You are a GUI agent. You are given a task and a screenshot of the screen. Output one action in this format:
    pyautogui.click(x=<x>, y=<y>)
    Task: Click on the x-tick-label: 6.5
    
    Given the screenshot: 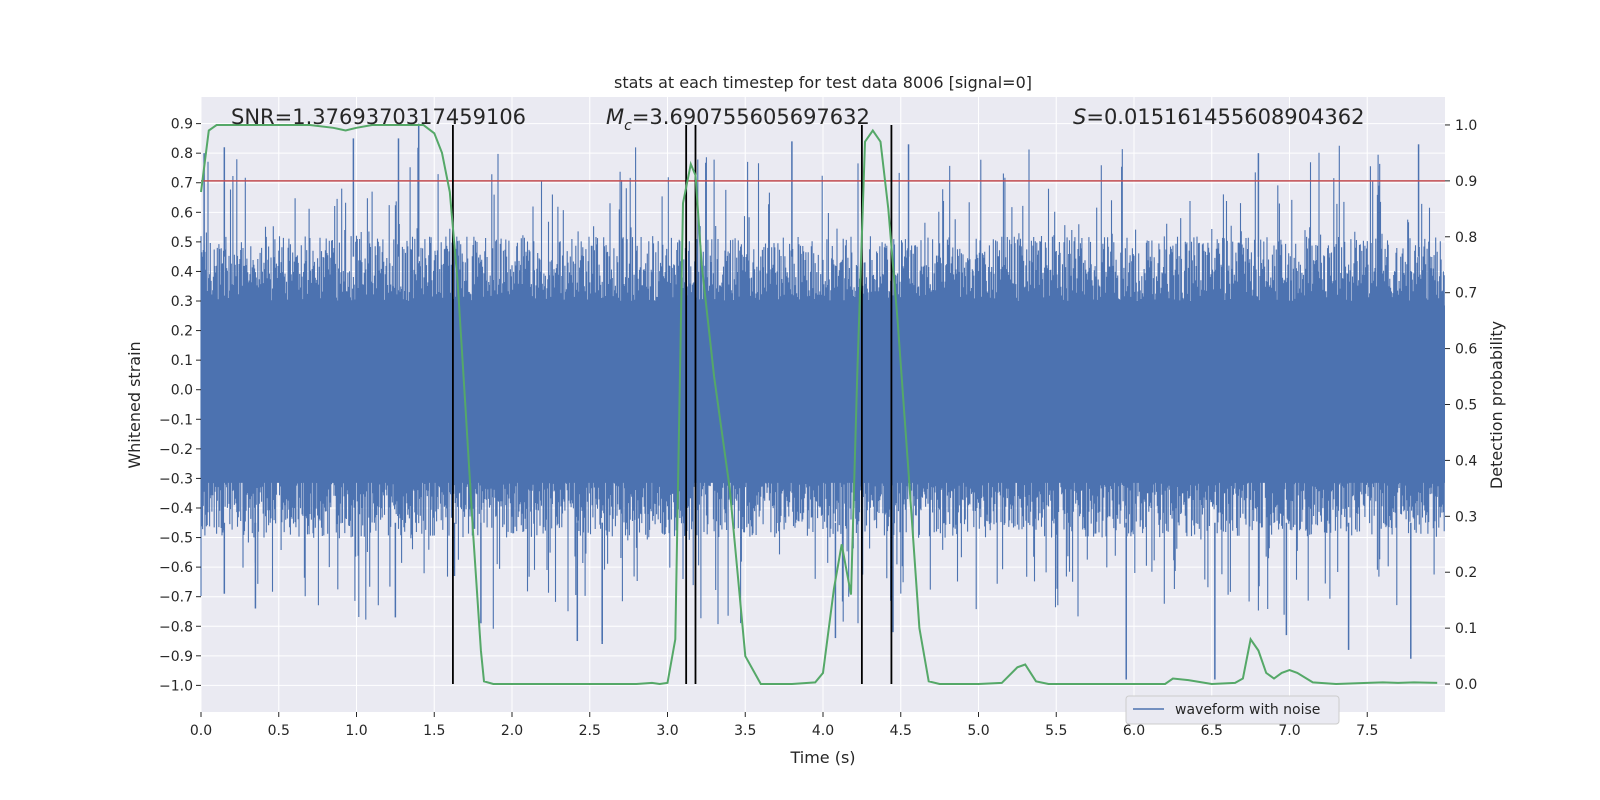 What is the action you would take?
    pyautogui.click(x=1212, y=731)
    